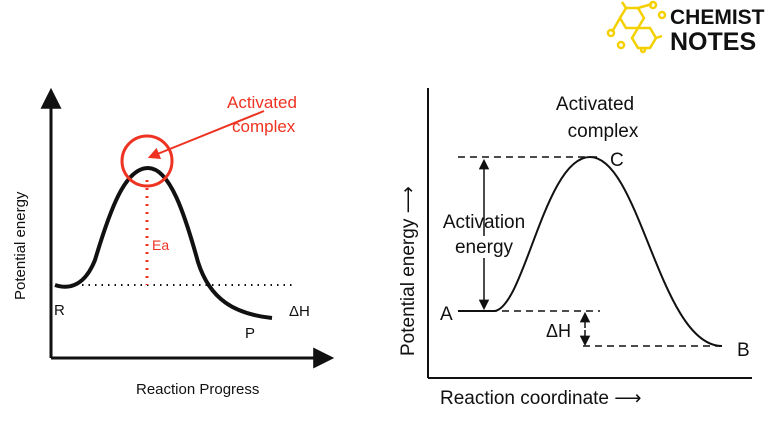 The image size is (768, 432). What do you see at coordinates (484, 247) in the screenshot?
I see `activation-line2: energy` at bounding box center [484, 247].